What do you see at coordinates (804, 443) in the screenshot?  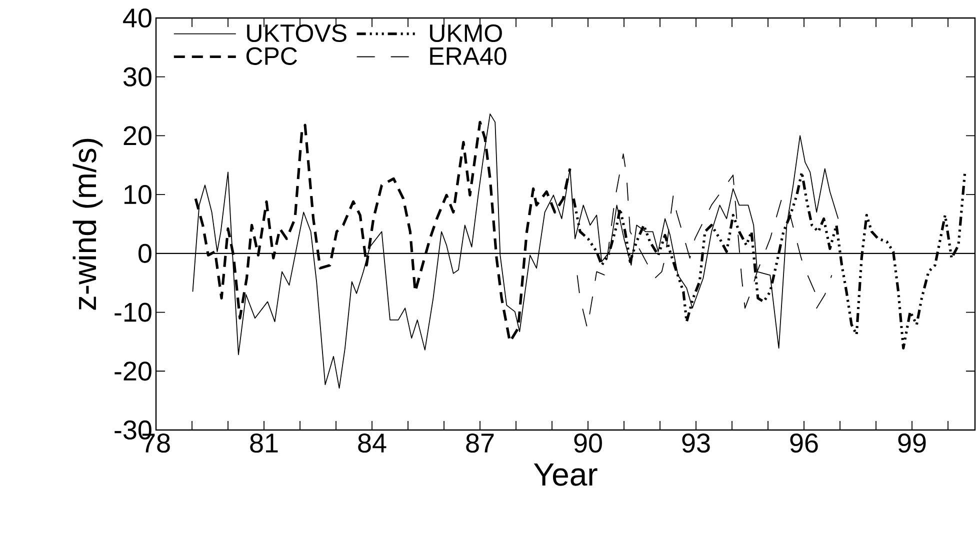 I see `x-tick-label: 96` at bounding box center [804, 443].